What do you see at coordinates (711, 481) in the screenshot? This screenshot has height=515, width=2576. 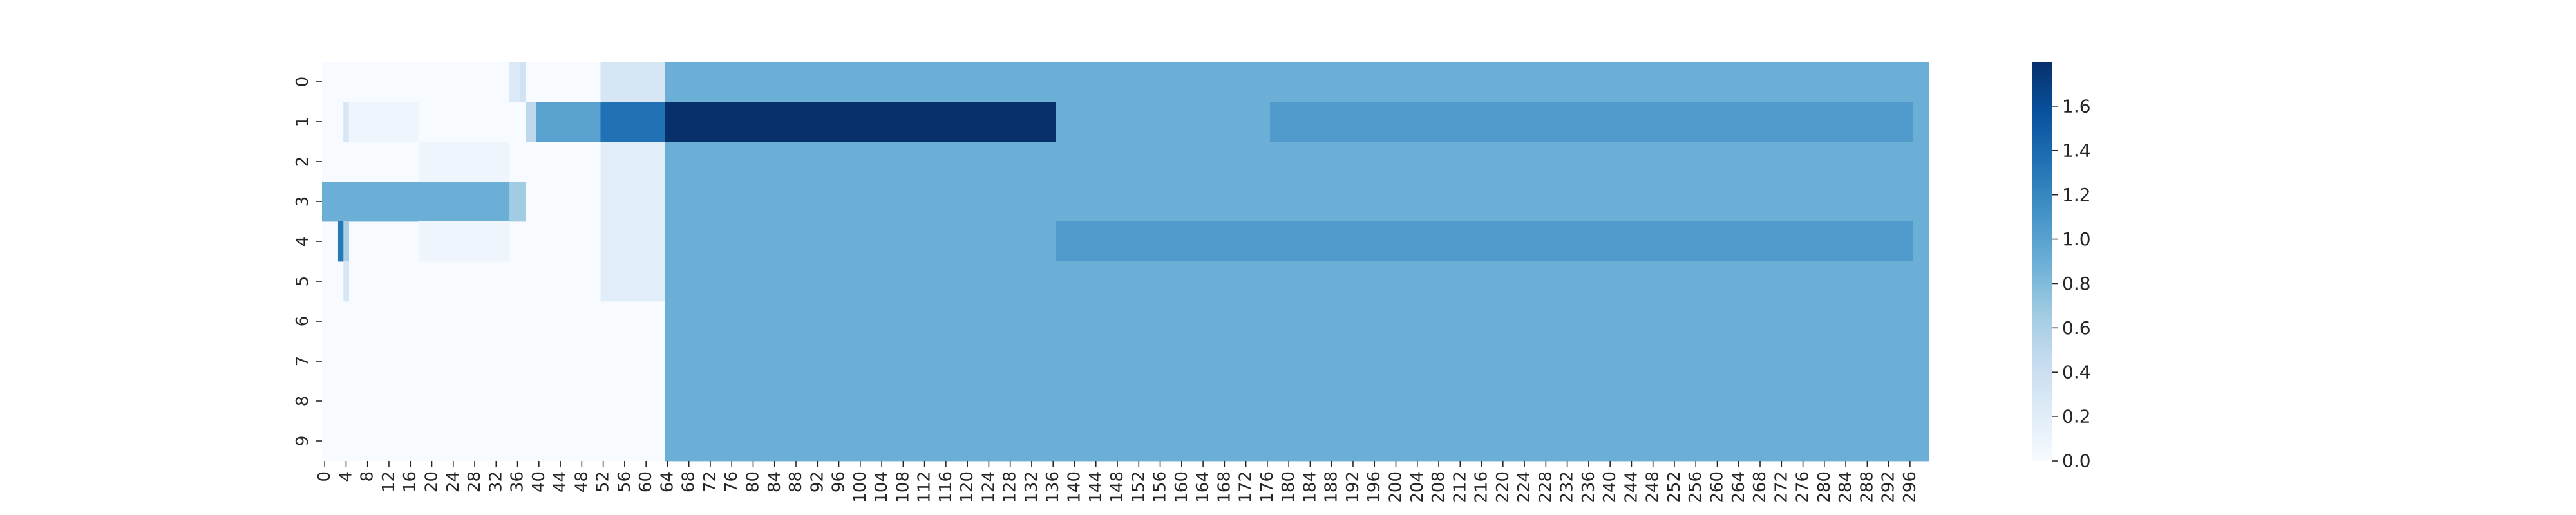 I see `x-tick-label: 72` at bounding box center [711, 481].